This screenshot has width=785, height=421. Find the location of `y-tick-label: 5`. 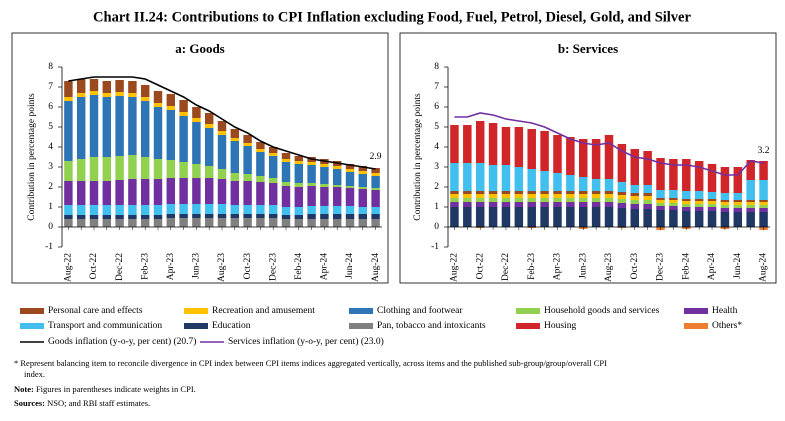

y-tick-label: 5 is located at coordinates (436, 127).